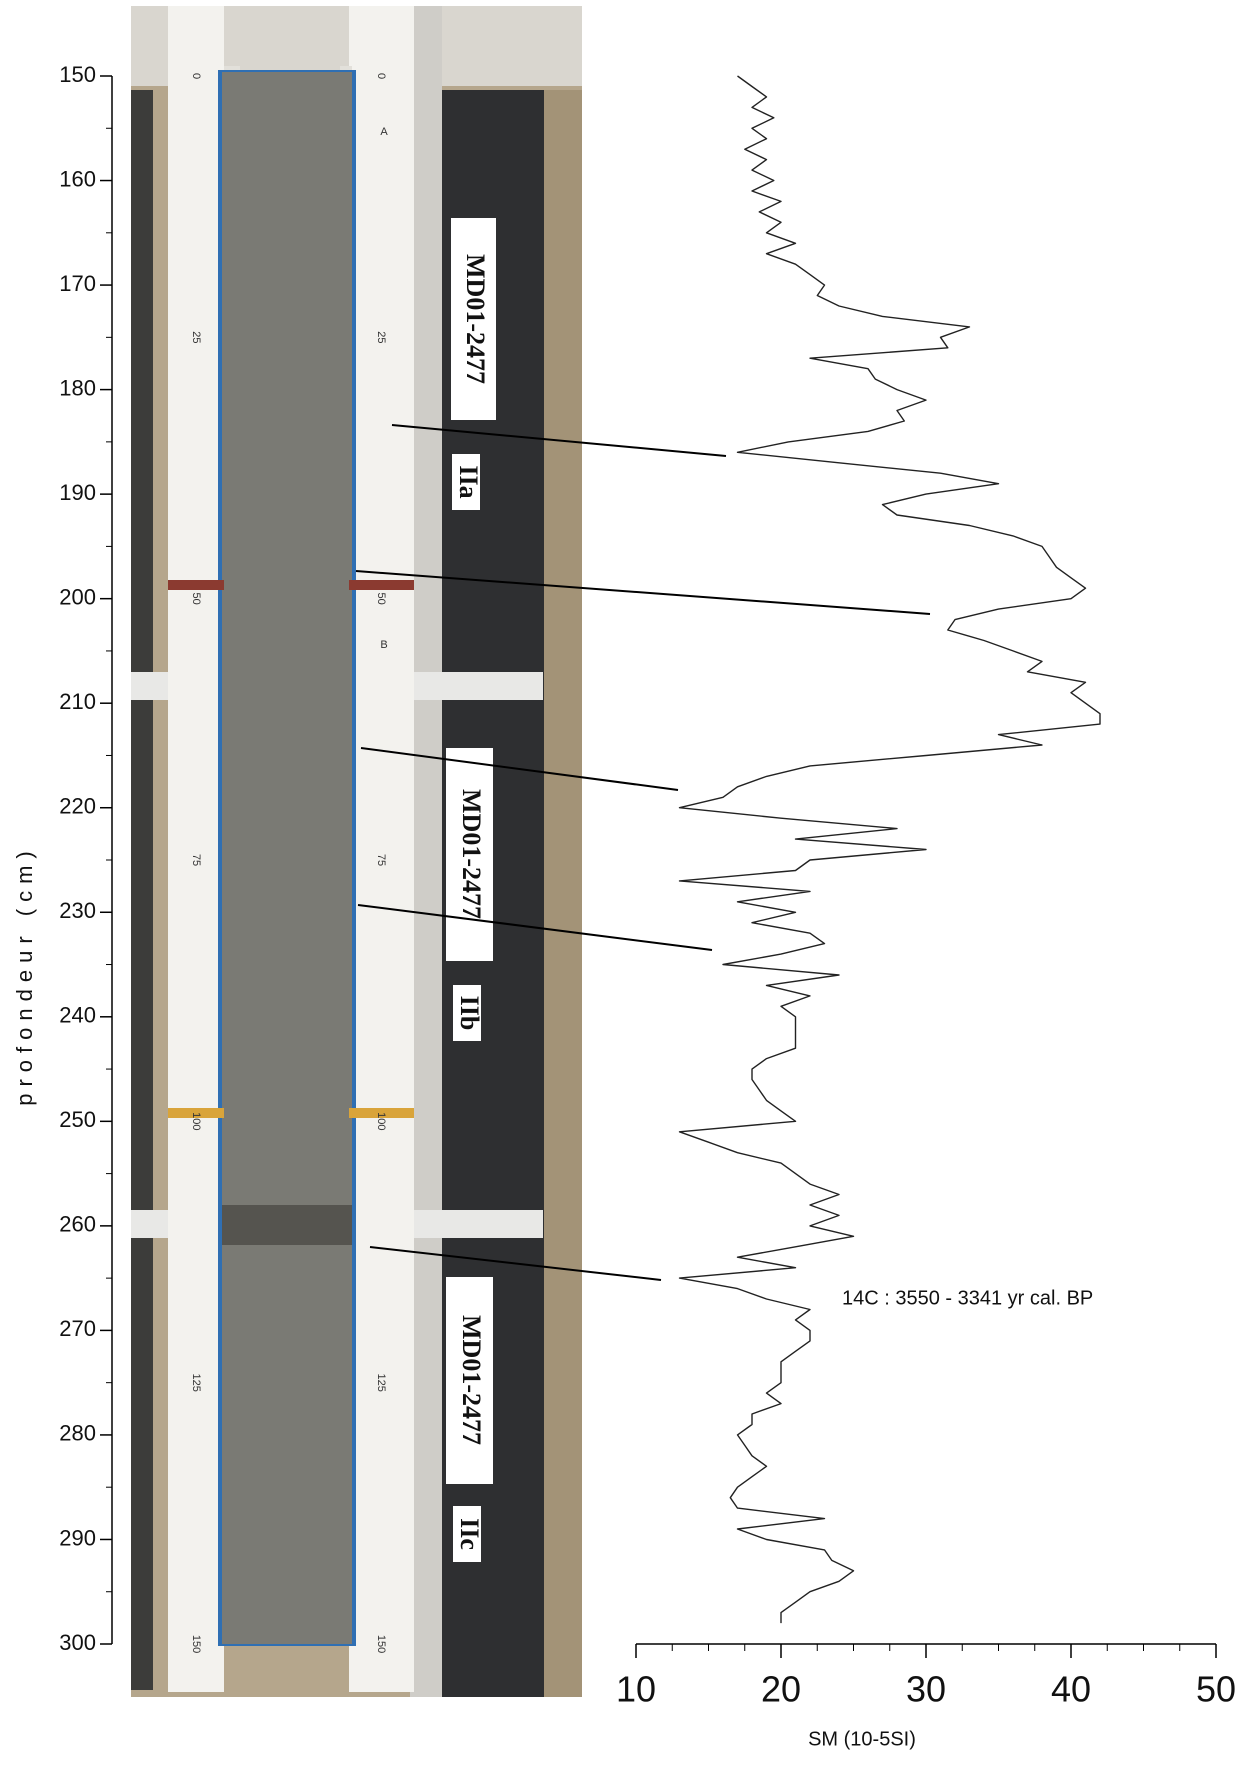 This screenshot has width=1260, height=1767. What do you see at coordinates (77, 1224) in the screenshot?
I see `depth-tick-label: 260` at bounding box center [77, 1224].